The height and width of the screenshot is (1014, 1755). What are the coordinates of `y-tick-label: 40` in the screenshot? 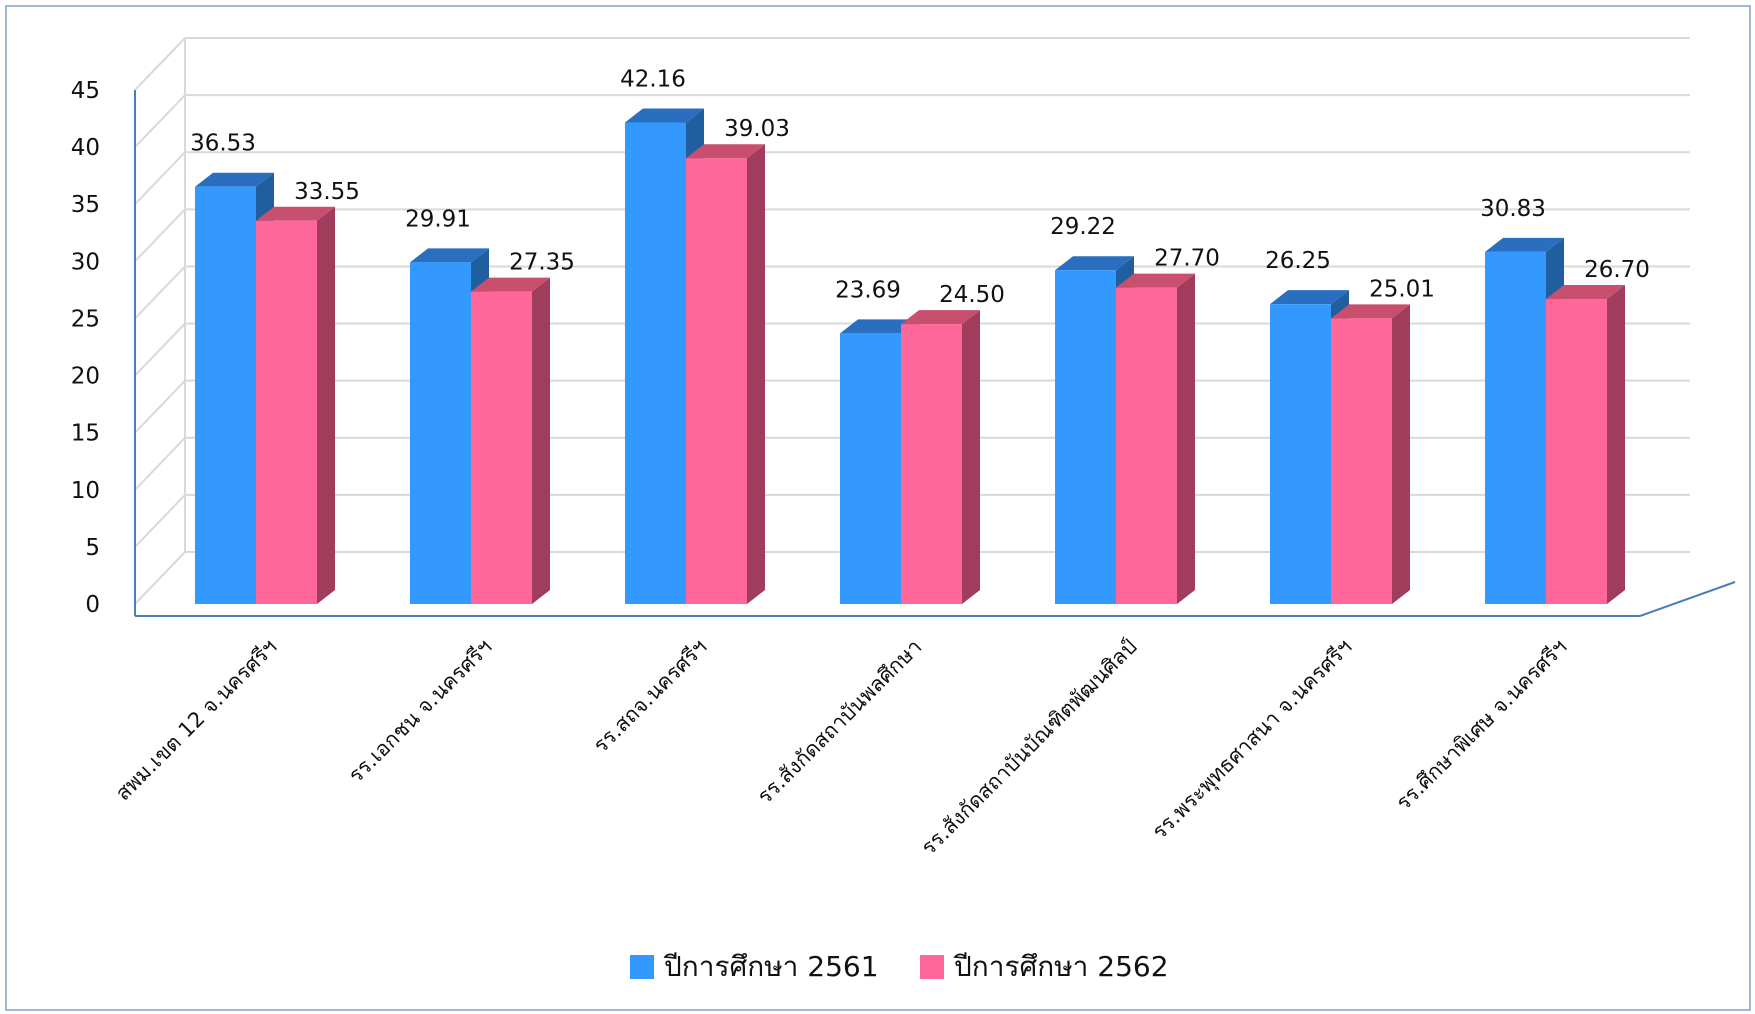 It's located at (85, 148).